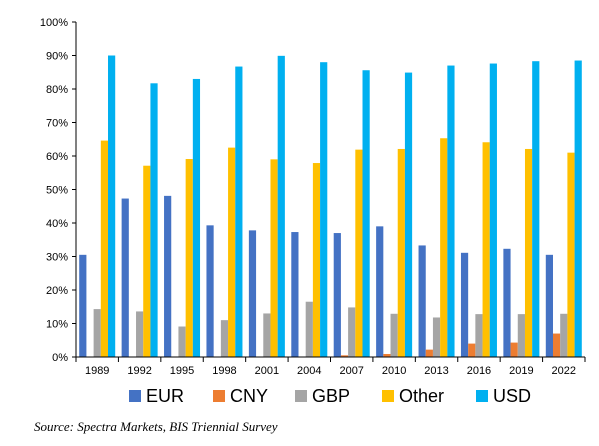 This screenshot has width=599, height=446. What do you see at coordinates (301, 396) in the screenshot?
I see `legend-swatch-gbp` at bounding box center [301, 396].